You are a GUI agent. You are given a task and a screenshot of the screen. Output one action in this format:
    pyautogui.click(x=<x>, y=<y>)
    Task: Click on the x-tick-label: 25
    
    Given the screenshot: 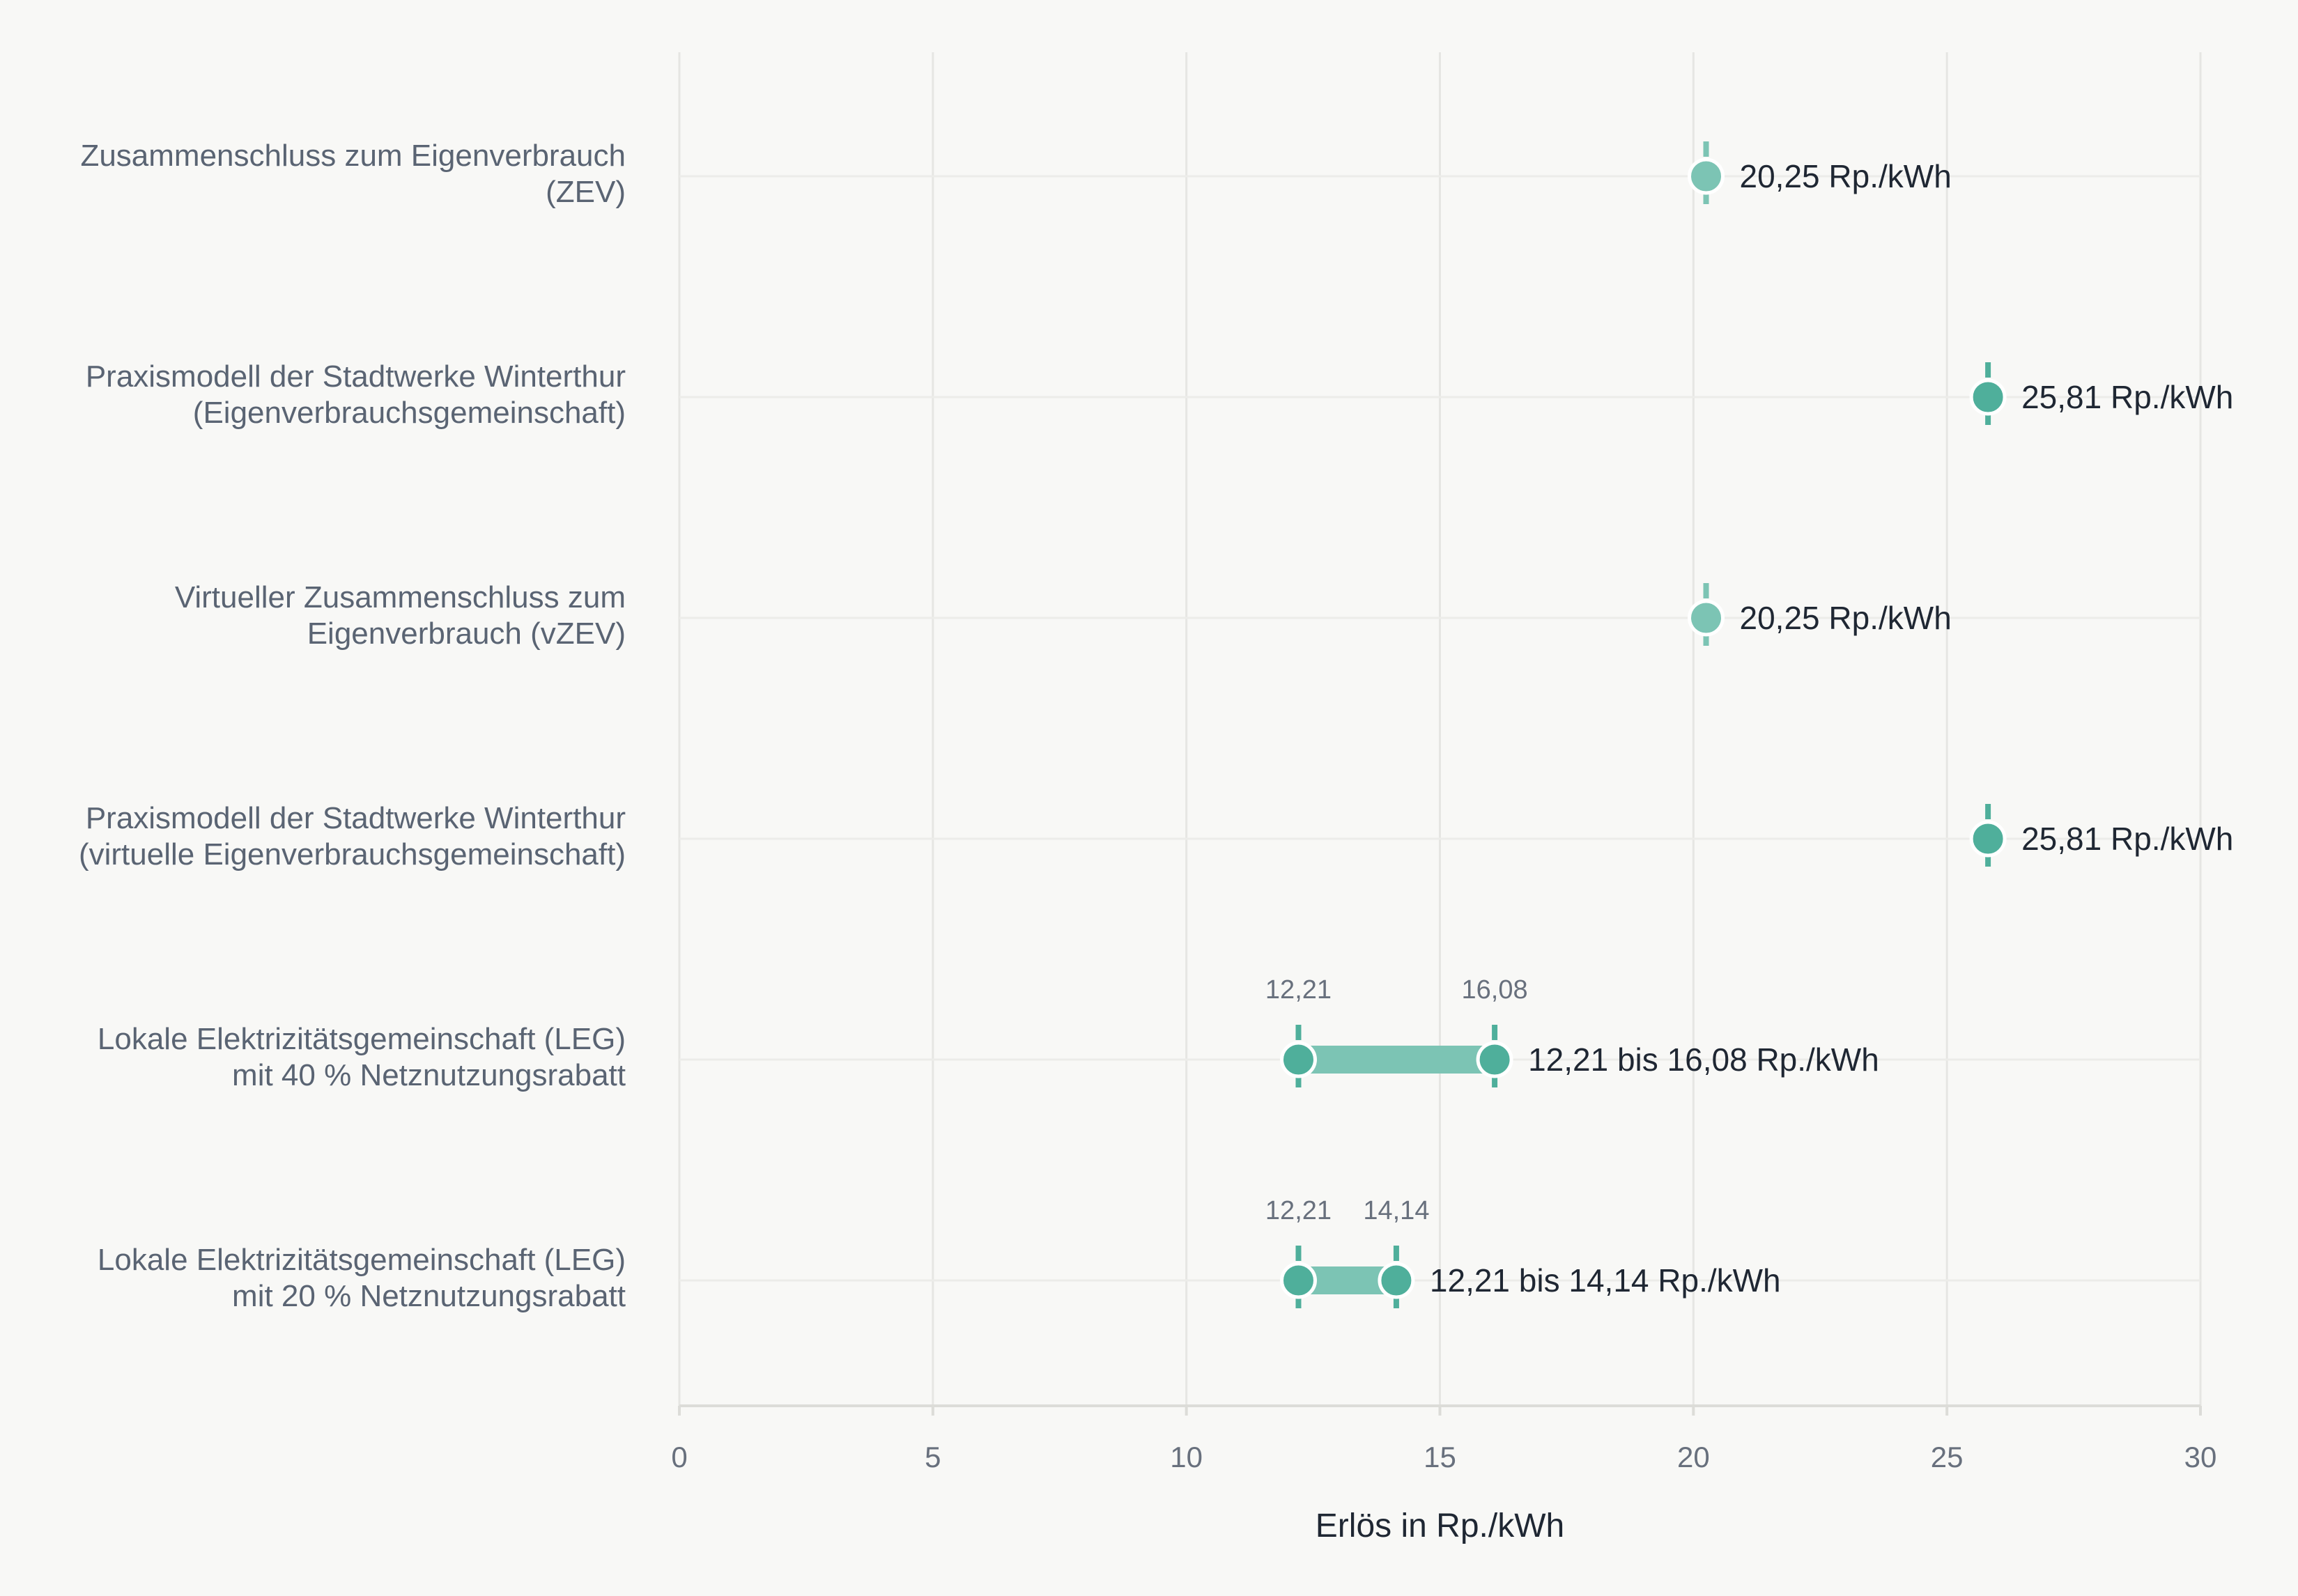 What is the action you would take?
    pyautogui.click(x=1948, y=1457)
    